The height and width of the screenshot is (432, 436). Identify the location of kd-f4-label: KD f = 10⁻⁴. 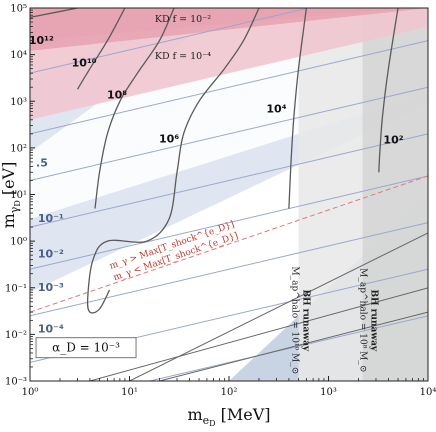
(183, 56).